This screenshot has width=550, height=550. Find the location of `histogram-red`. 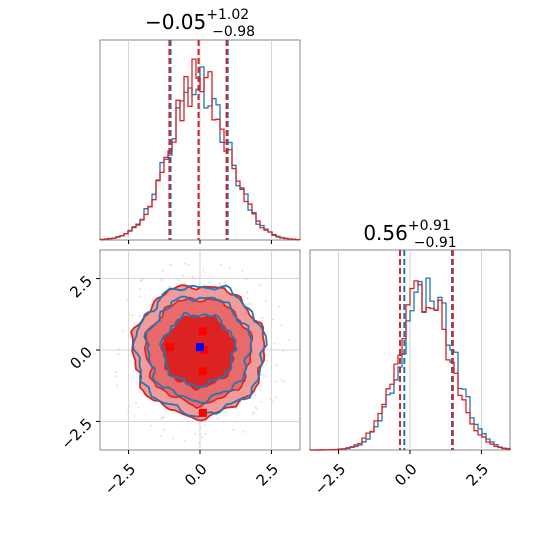

histogram-red is located at coordinates (200, 149).